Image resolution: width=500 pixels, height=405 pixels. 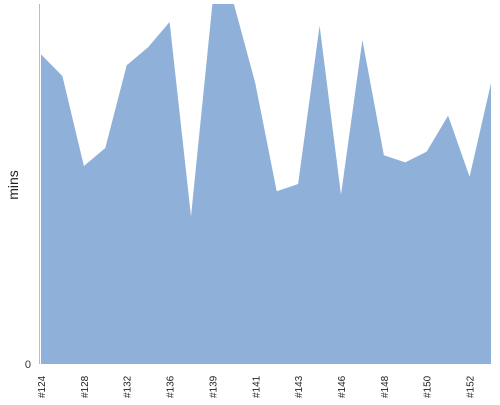 I want to click on x-tick-label: #146, so click(x=342, y=386).